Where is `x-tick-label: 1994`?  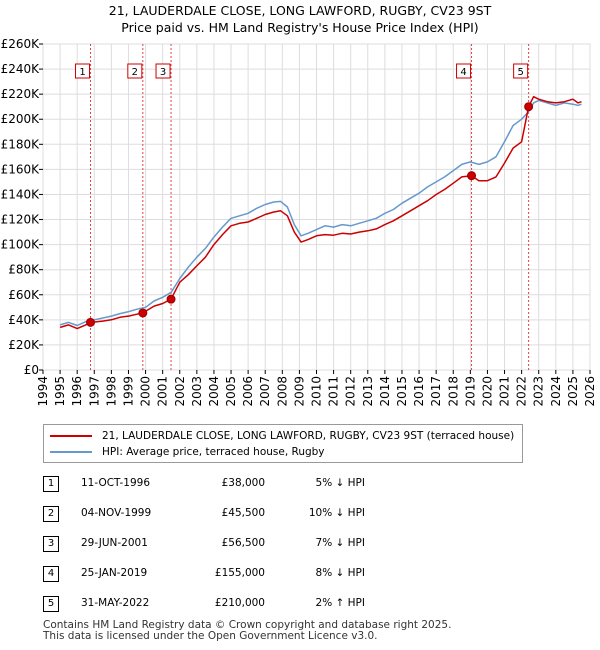 x-tick-label: 1994 is located at coordinates (43, 391).